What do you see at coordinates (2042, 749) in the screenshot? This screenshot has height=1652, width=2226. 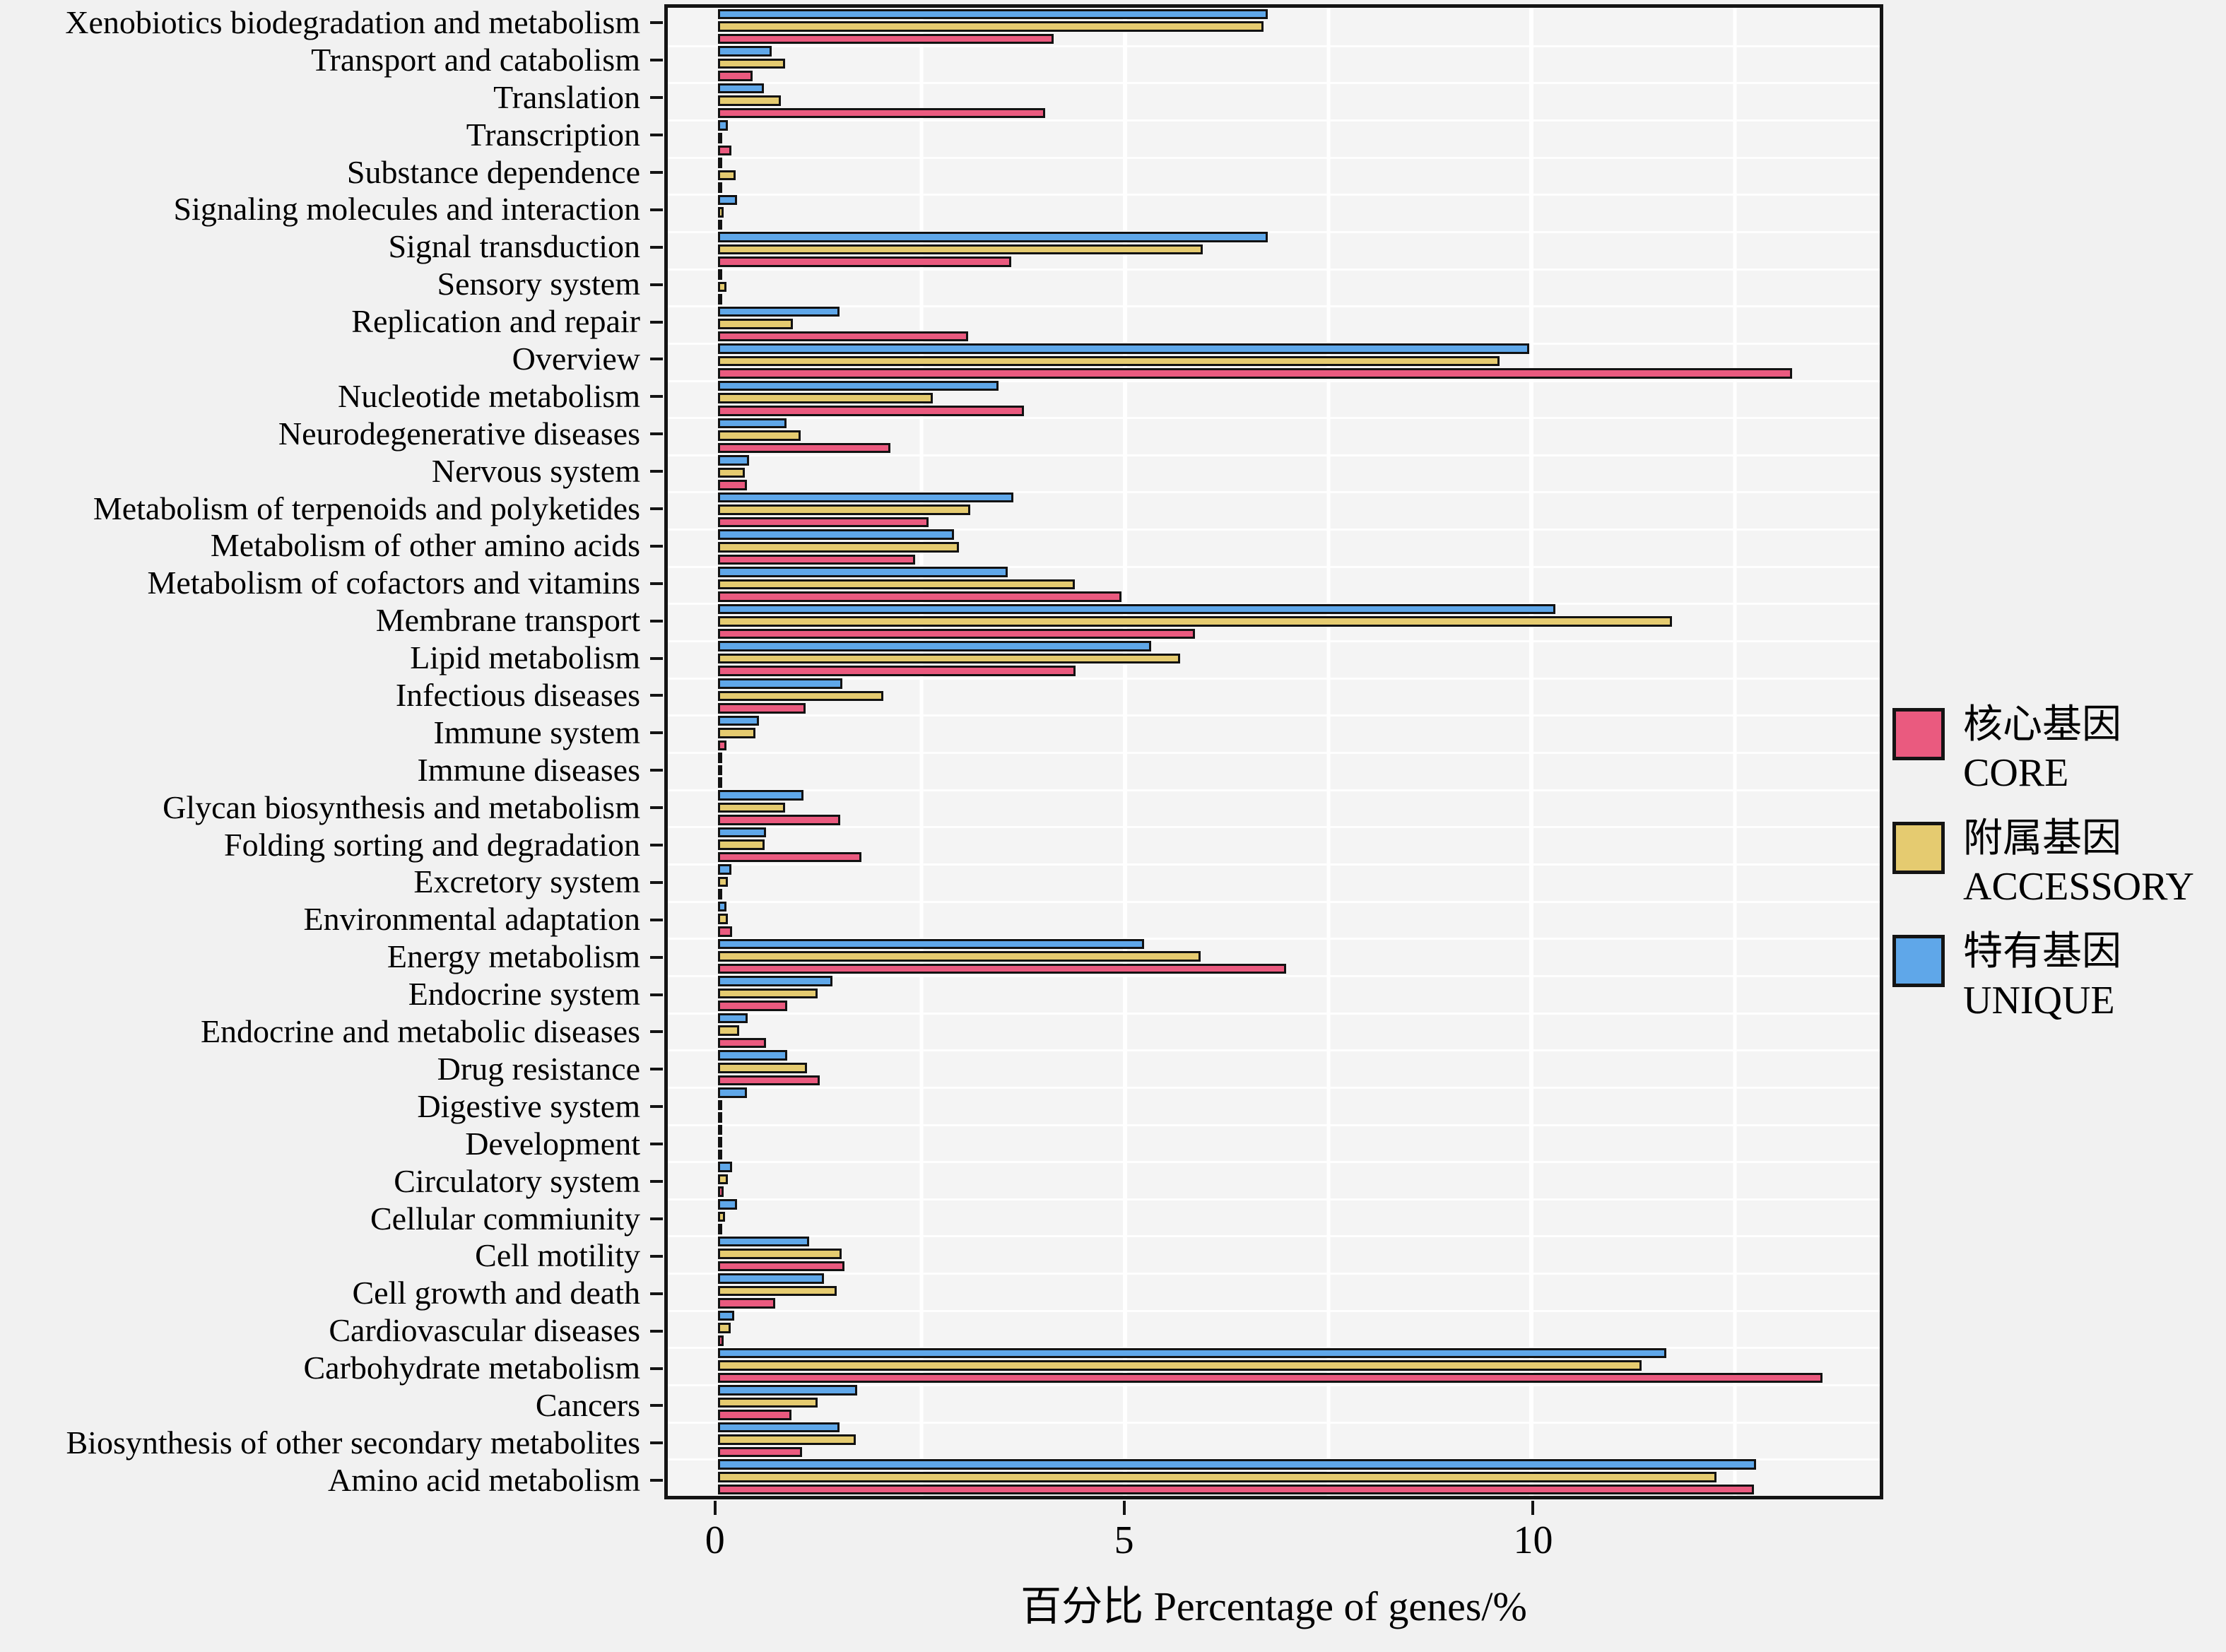 I see `legend-label-core: 核心基因 CORE` at bounding box center [2042, 749].